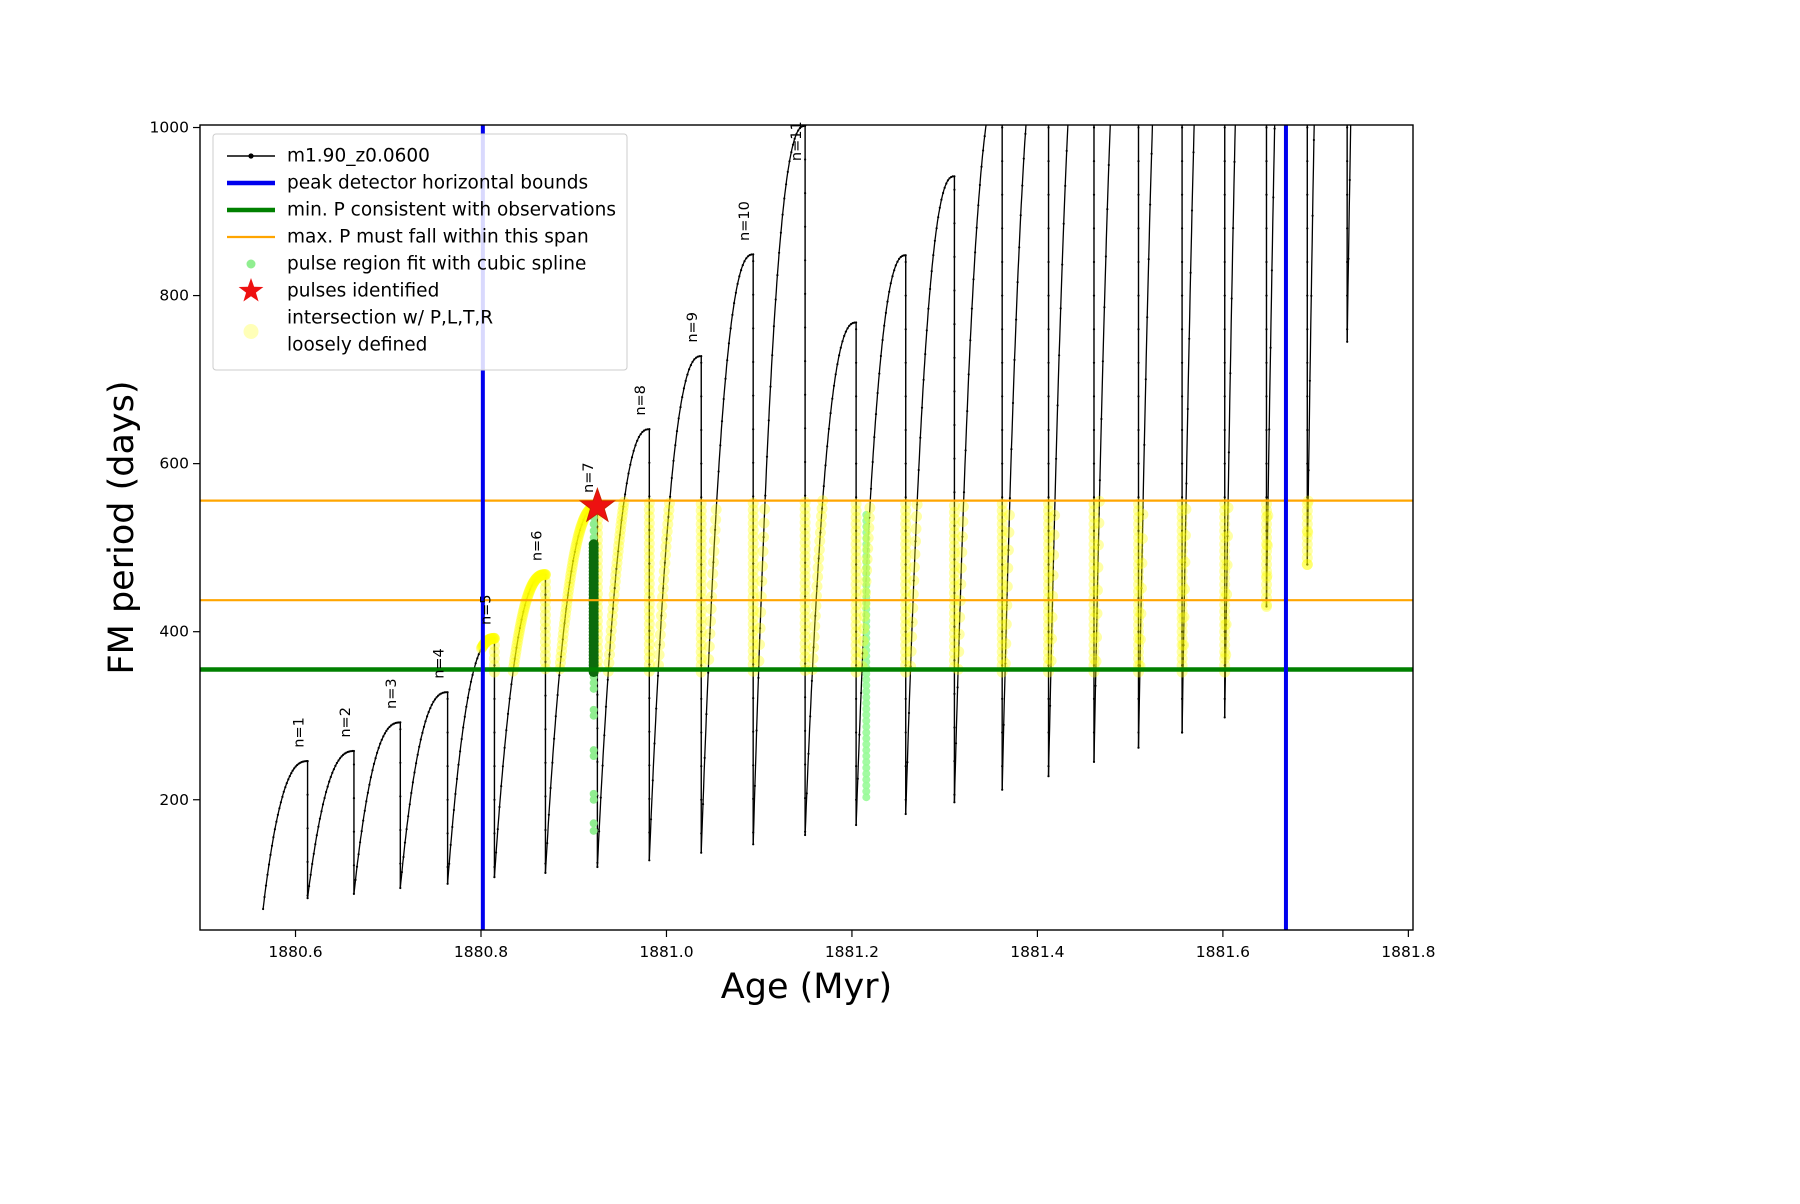  What do you see at coordinates (537, 546) in the screenshot?
I see `pulse-label-n=6: n=6` at bounding box center [537, 546].